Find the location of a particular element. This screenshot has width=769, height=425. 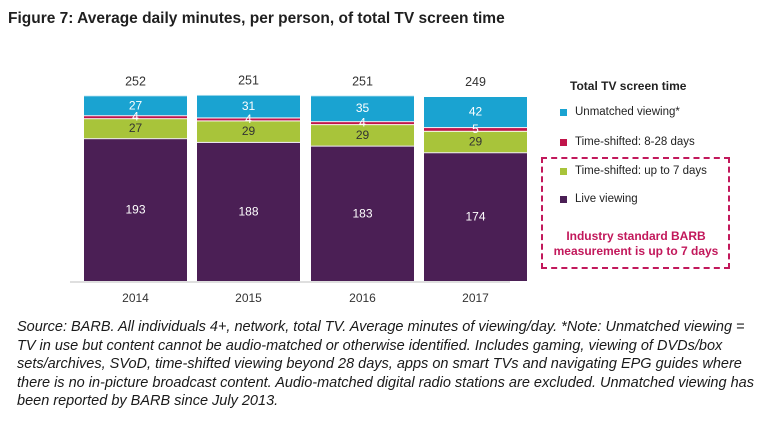

bar-2016-unmatched-viewing is located at coordinates (362, 108).